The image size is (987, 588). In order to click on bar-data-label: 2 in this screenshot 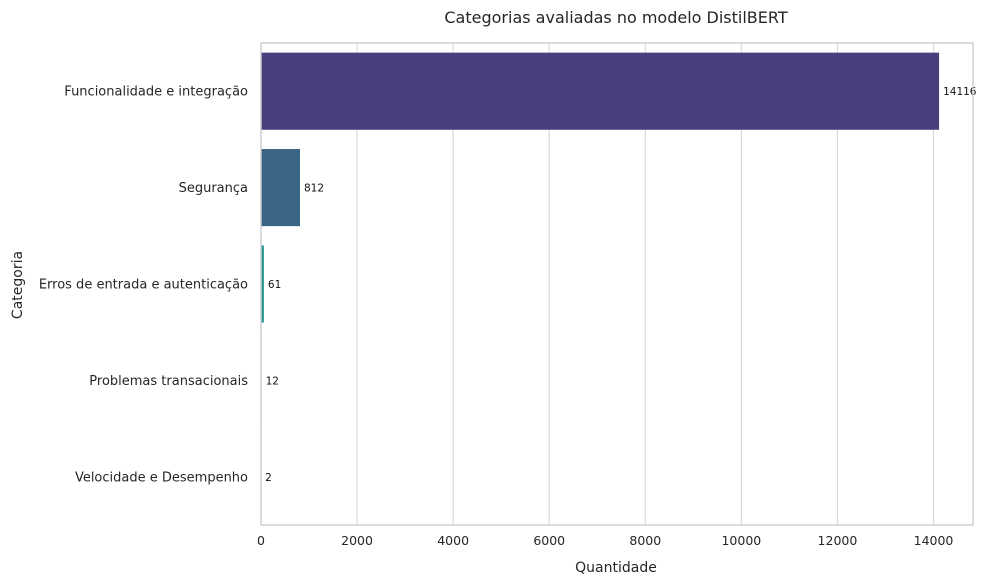, I will do `click(268, 478)`.